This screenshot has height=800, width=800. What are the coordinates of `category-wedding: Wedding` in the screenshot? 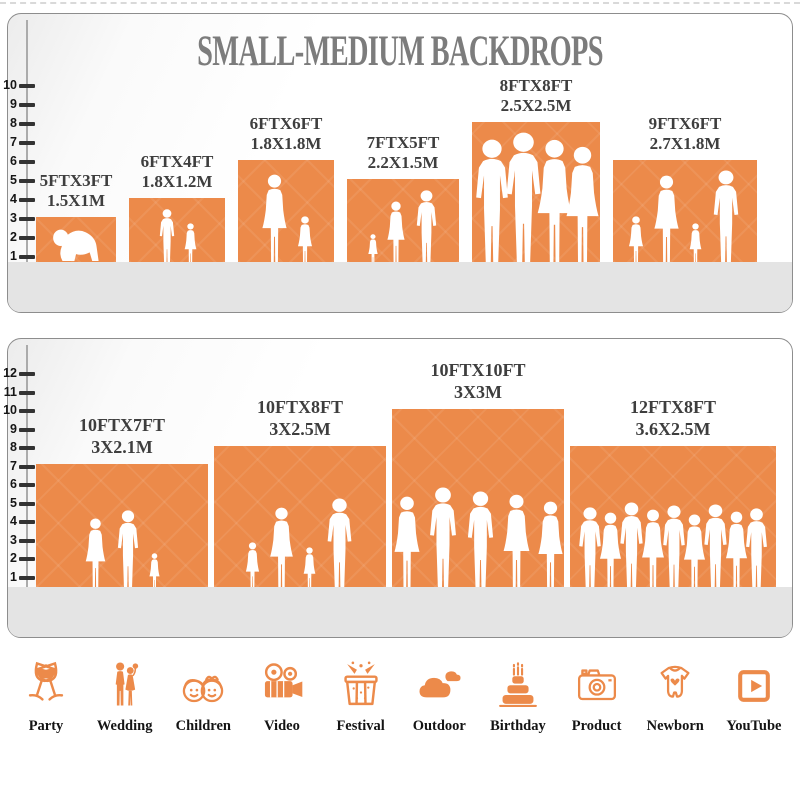 It's located at (125, 697).